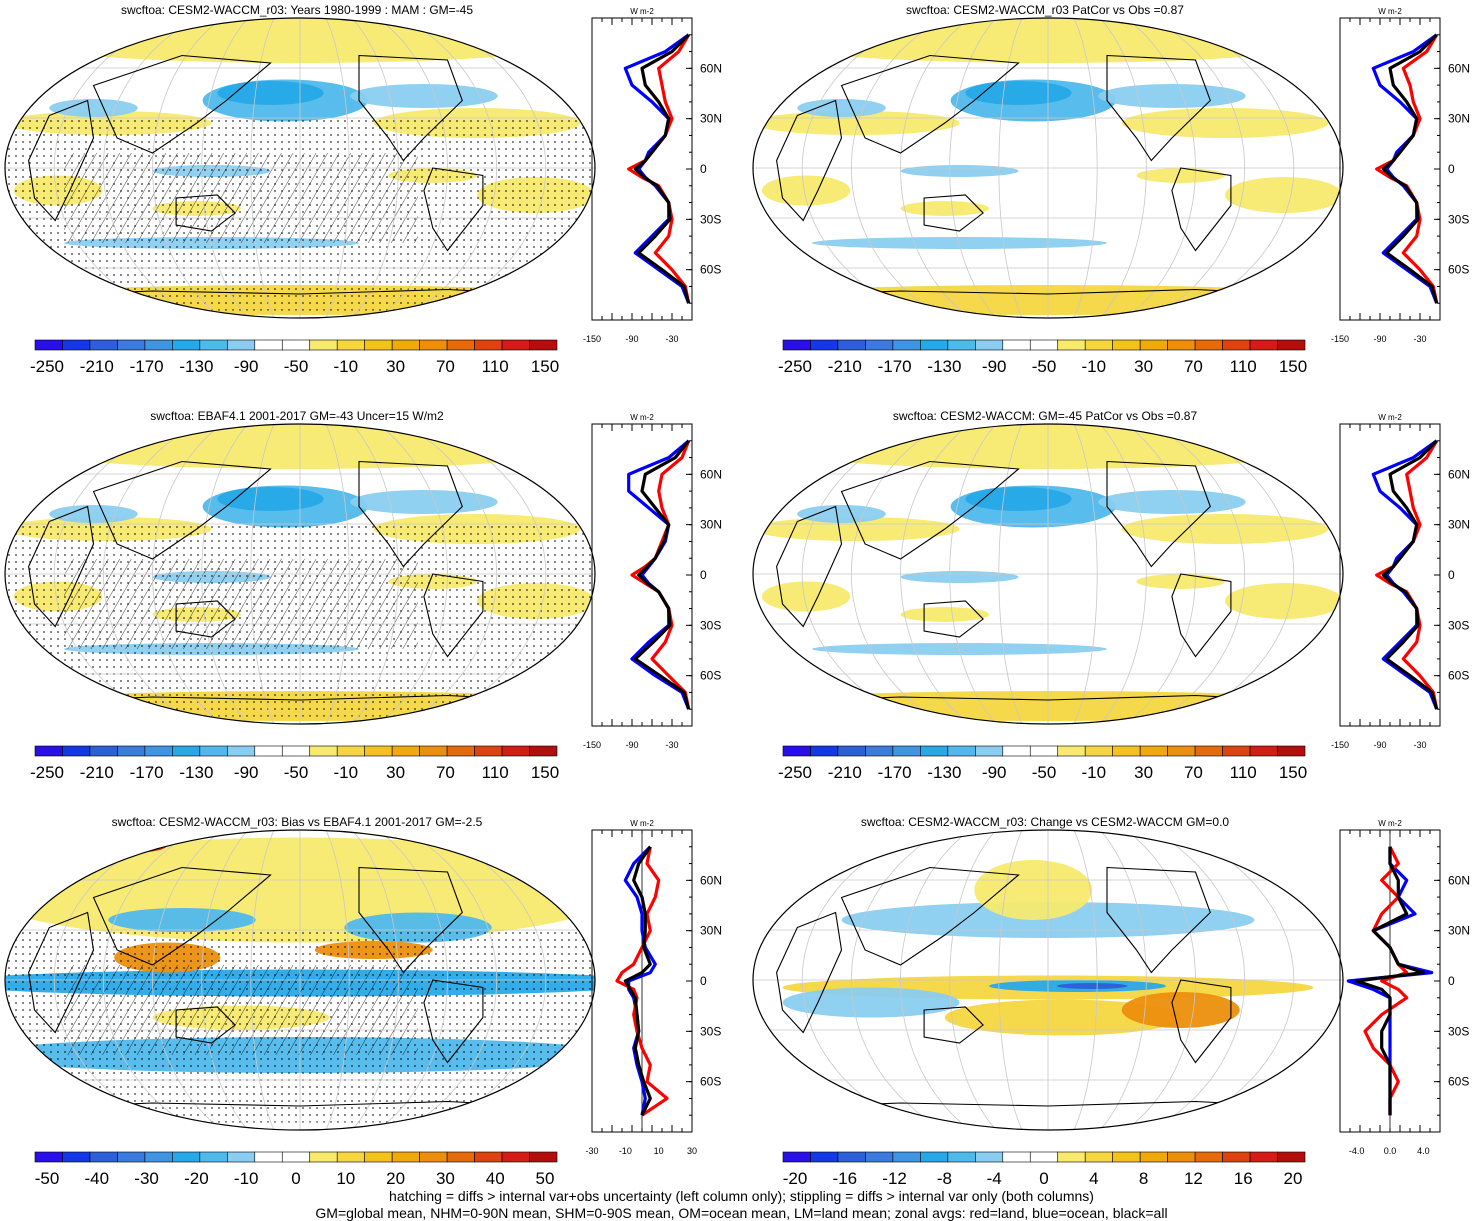 The image size is (1483, 1221). I want to click on field-europe, so click(93, 108).